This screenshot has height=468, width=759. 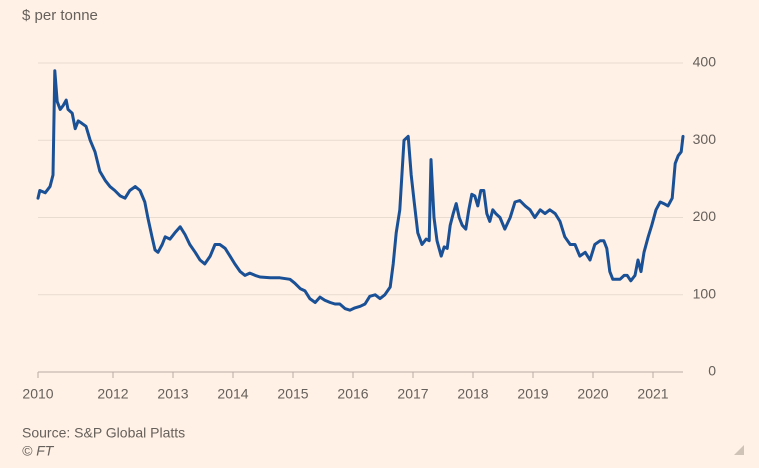 I want to click on y-tick-label: 0, so click(x=712, y=371).